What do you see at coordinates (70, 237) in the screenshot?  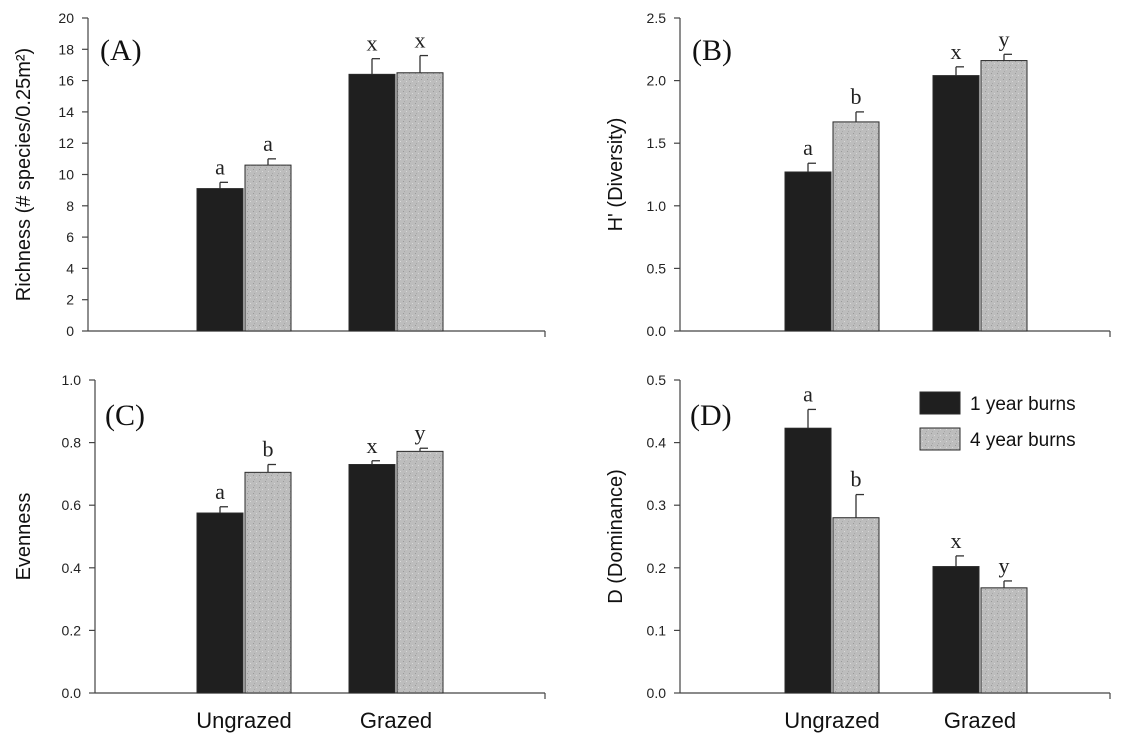 I see `y-tick-label: 6` at bounding box center [70, 237].